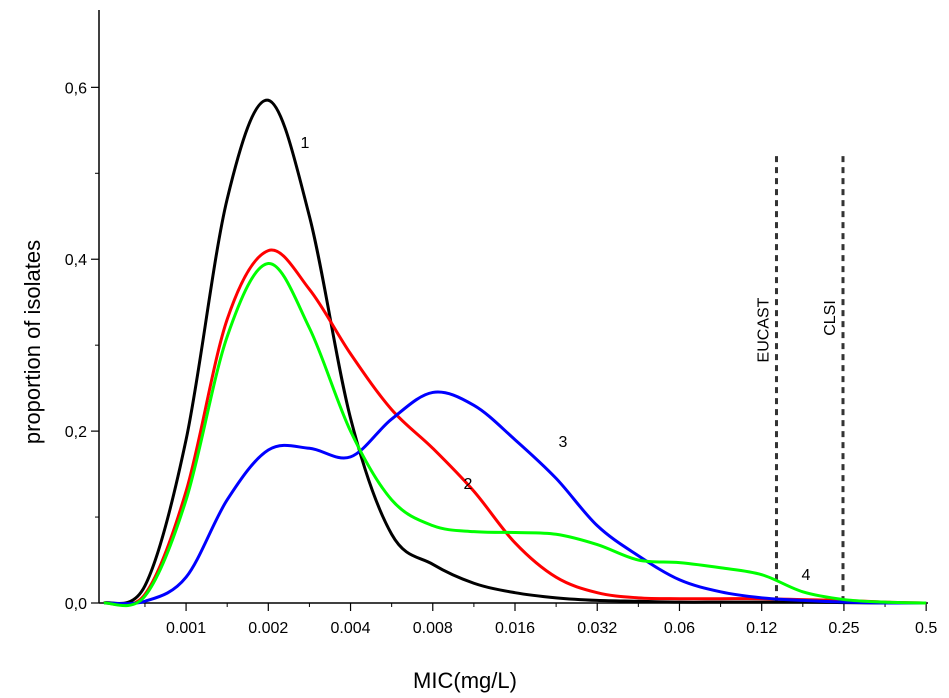 This screenshot has height=698, width=949. I want to click on series-label: 2, so click(468, 484).